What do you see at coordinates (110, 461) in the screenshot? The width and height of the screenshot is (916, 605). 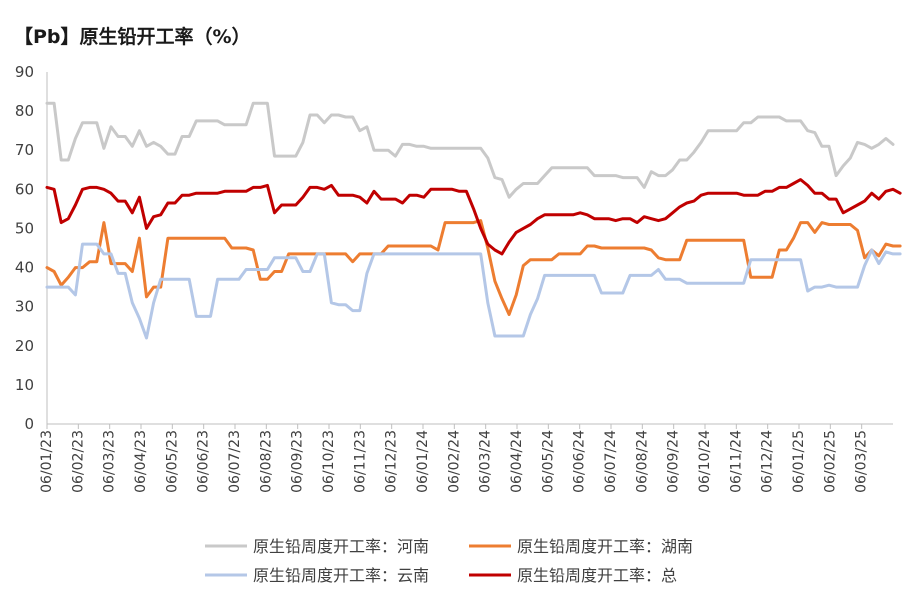 I see `x-tick-label: 06/03/23` at bounding box center [110, 461].